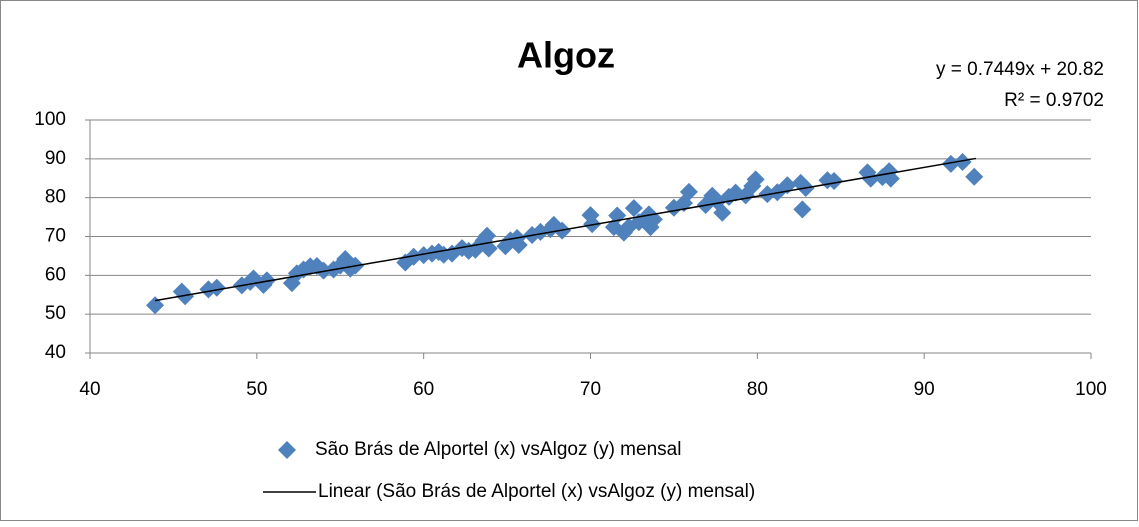 The height and width of the screenshot is (527, 1139). I want to click on x-tick-label: 80, so click(757, 389).